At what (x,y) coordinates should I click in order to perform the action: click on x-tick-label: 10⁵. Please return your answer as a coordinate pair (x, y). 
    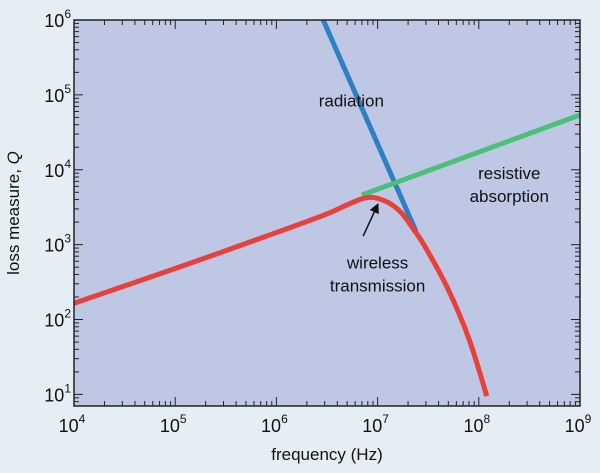
    Looking at the image, I should click on (173, 424).